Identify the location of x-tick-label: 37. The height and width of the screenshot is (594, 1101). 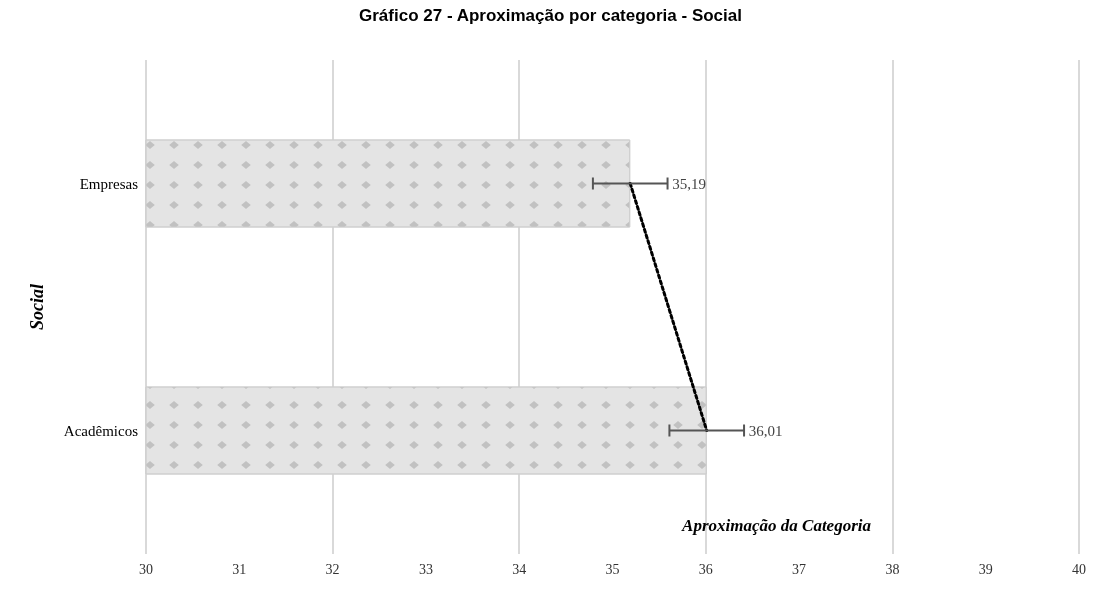
(799, 569).